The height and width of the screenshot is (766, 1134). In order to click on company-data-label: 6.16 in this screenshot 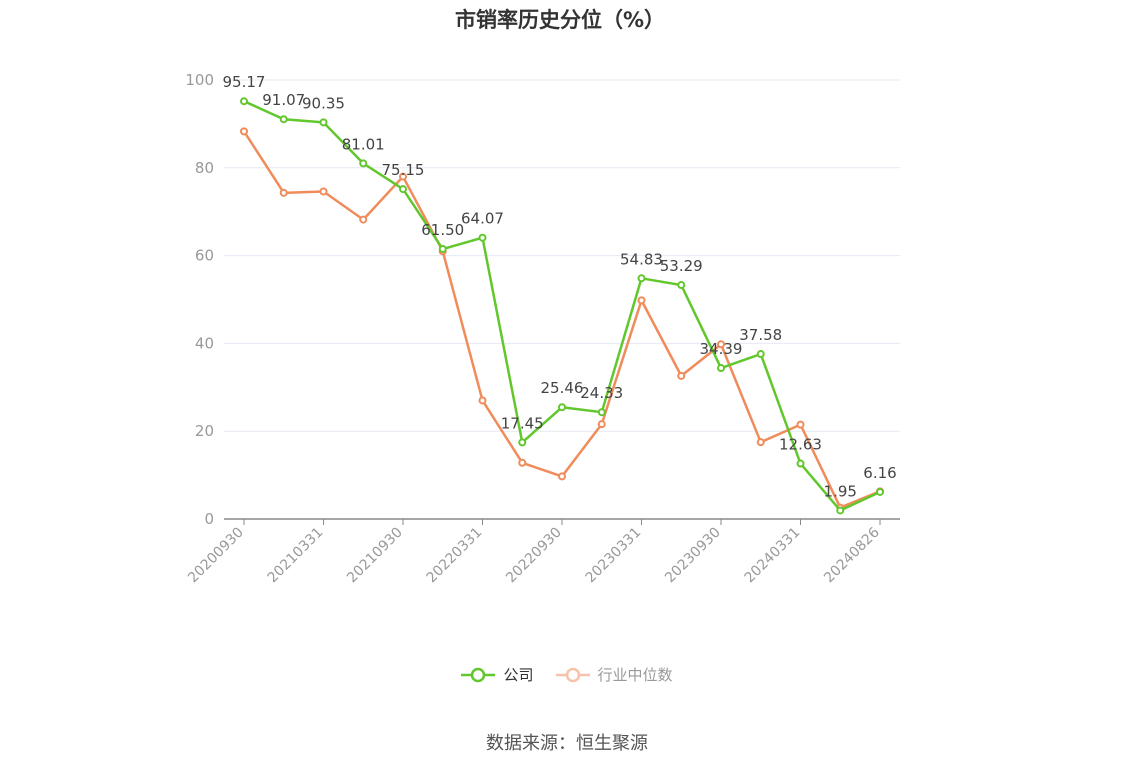, I will do `click(879, 473)`.